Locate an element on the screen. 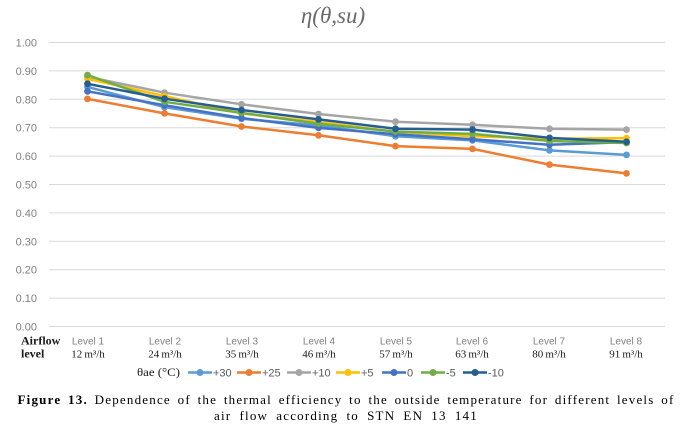  svg-text: 0.60 is located at coordinates (26, 157).